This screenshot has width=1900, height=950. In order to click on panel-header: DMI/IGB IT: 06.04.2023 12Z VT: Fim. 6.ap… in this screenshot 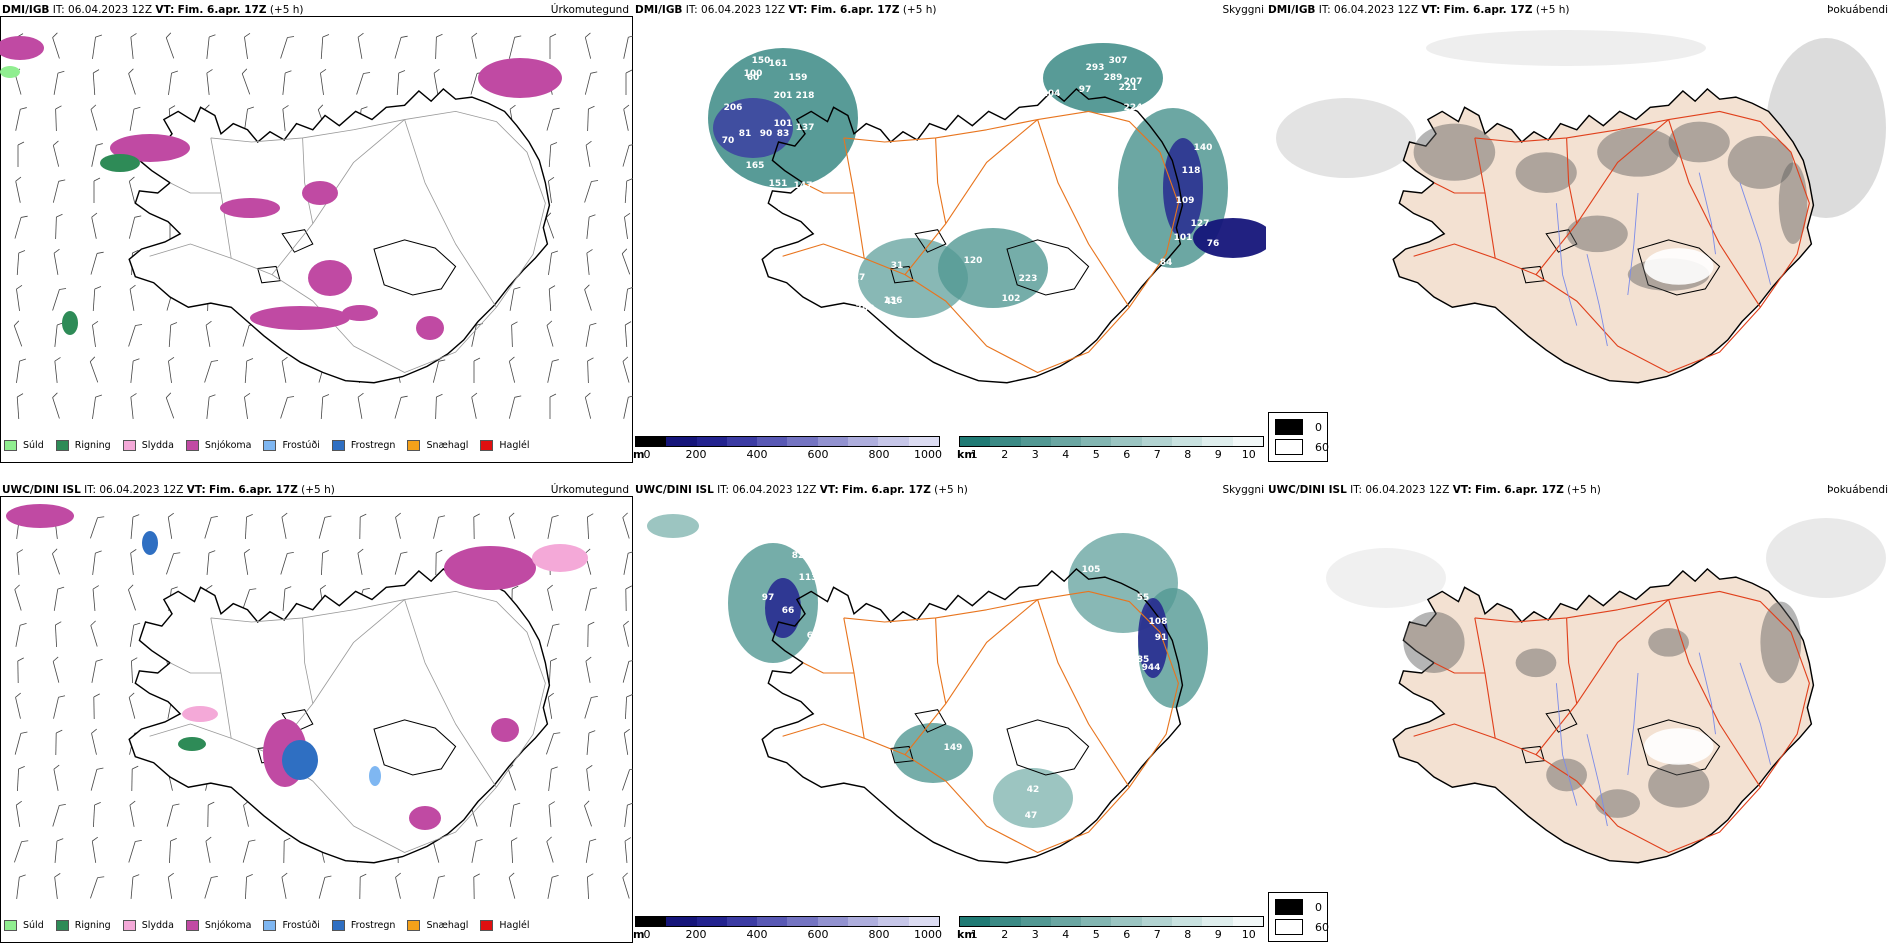, I will do `click(152, 10)`.